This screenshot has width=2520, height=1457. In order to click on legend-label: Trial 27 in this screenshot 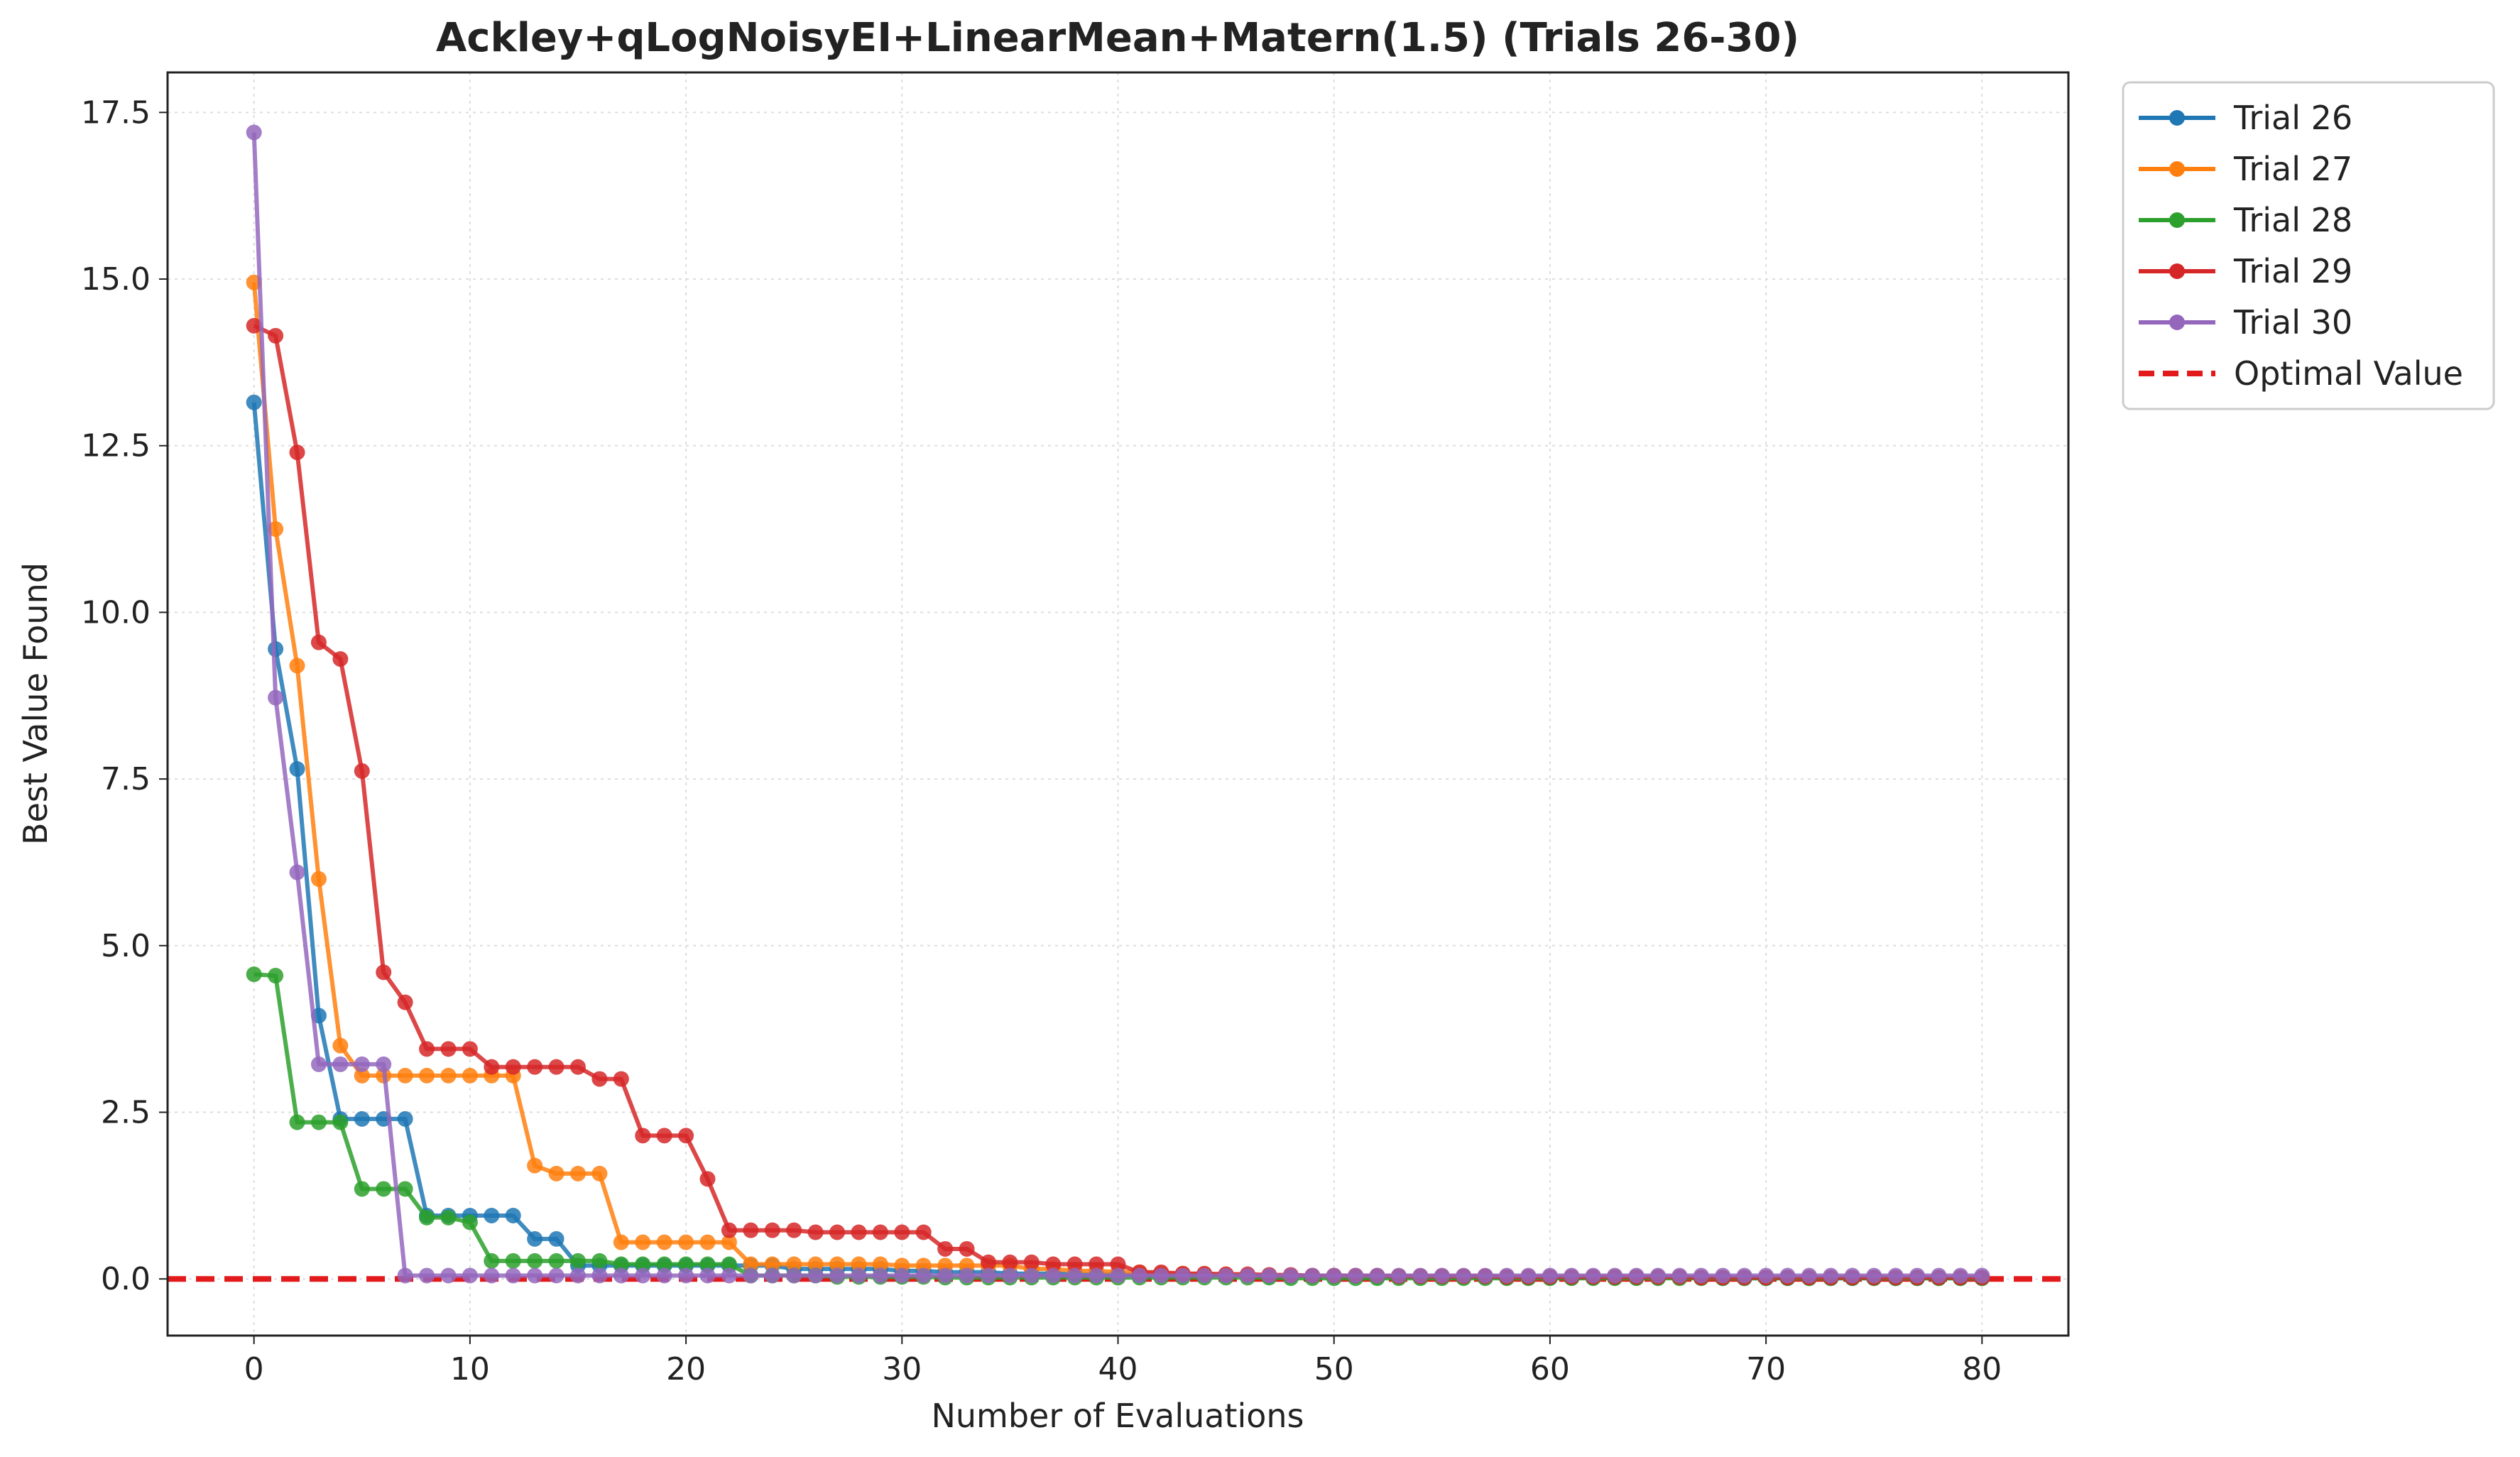, I will do `click(2292, 169)`.